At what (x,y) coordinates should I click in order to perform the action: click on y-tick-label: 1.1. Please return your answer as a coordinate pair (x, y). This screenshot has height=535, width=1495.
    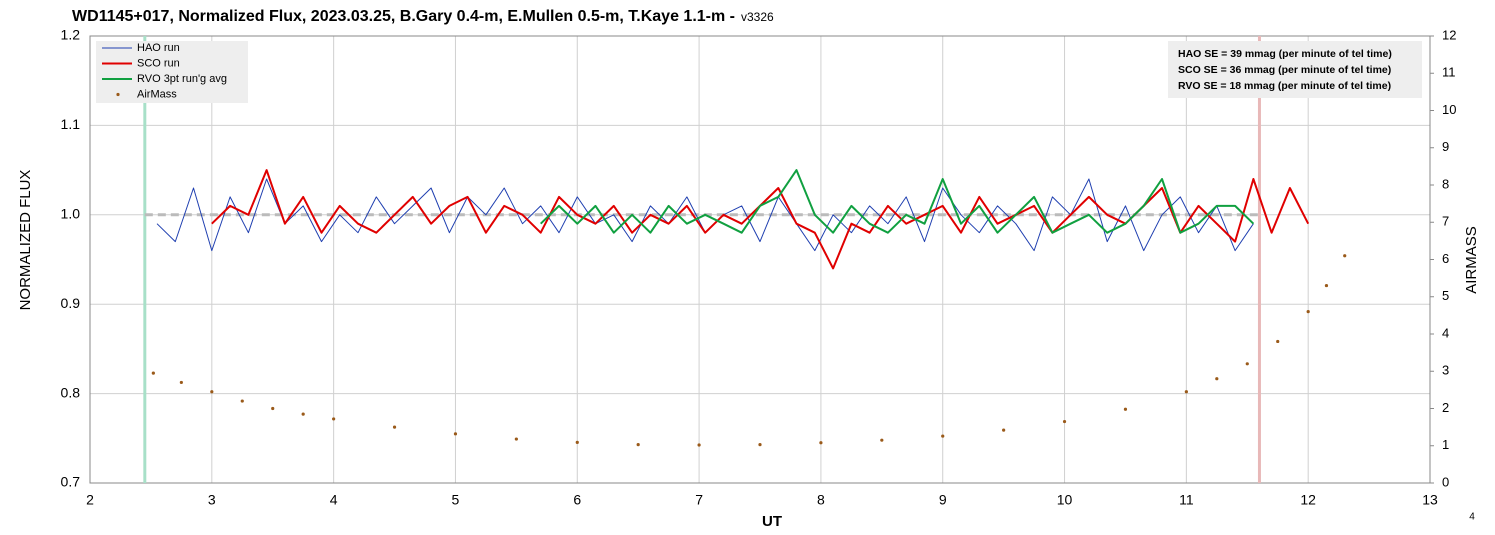
    Looking at the image, I should click on (71, 124).